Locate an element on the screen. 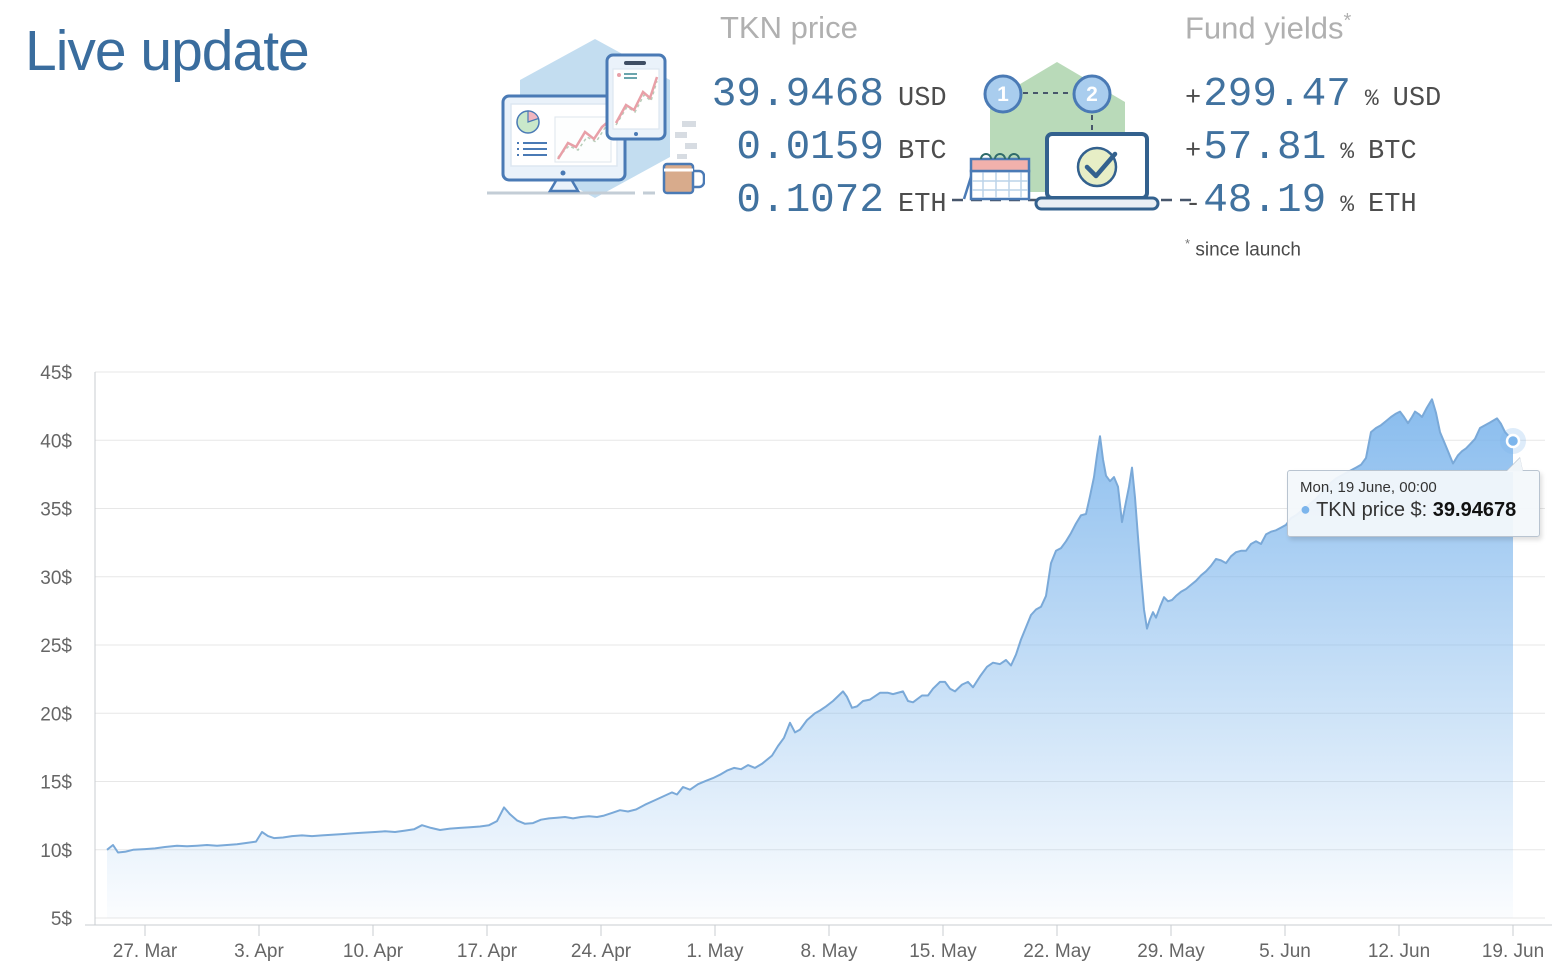  svg-text: 10$ is located at coordinates (56, 851).